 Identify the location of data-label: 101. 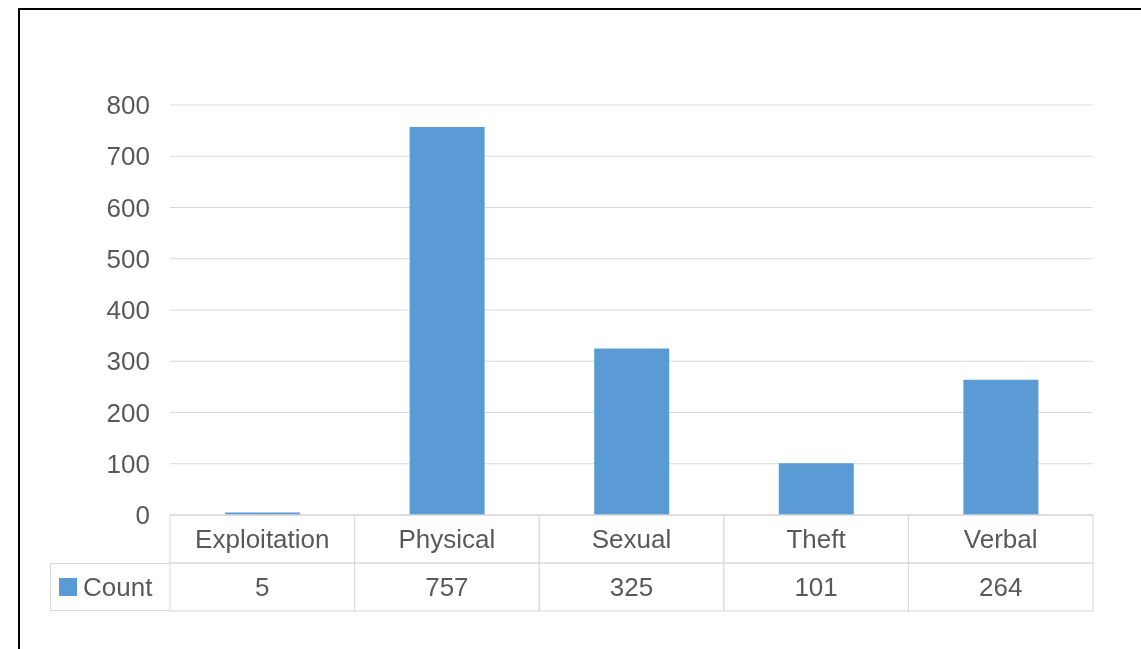
(816, 587).